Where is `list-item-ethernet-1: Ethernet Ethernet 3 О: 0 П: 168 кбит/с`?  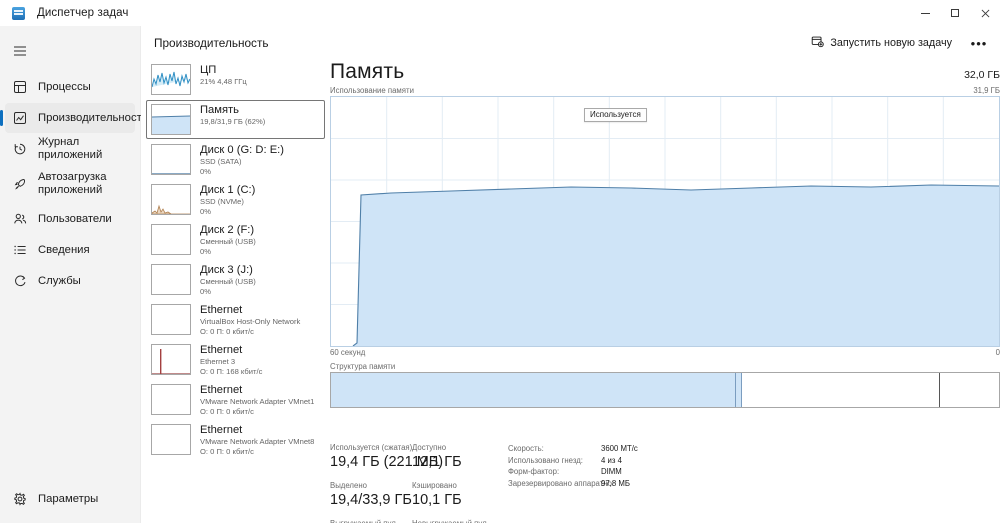
list-item-ethernet-1: Ethernet Ethernet 3 О: 0 П: 168 кбит/с is located at coordinates (235, 359).